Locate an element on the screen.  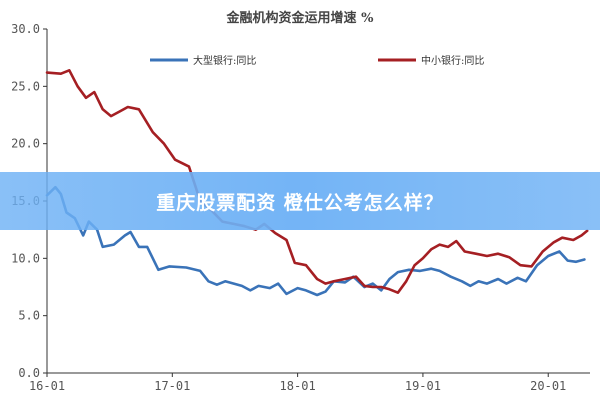
watermark-banner: 重庆股票配资 橙仕公考怎么样？ is located at coordinates (300, 201).